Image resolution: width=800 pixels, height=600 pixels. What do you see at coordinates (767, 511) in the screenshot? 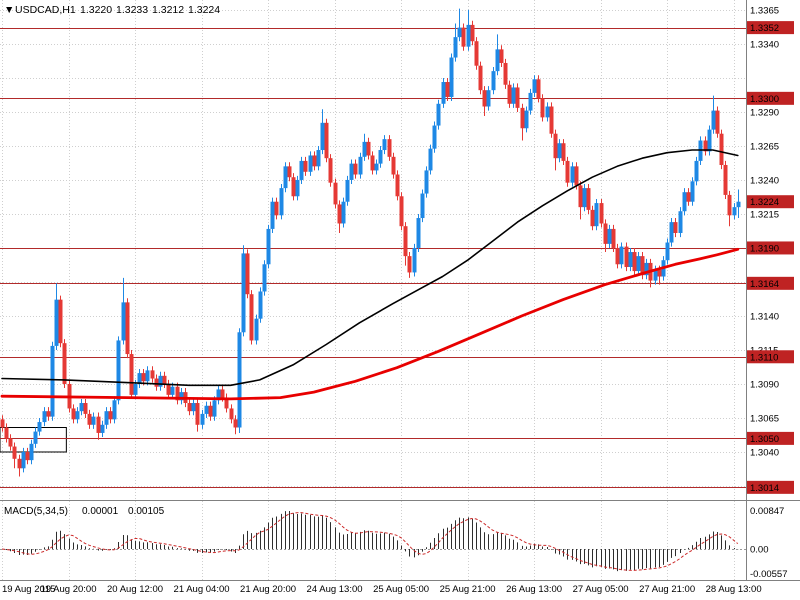
I see `macd-axis-label: 0.00847` at bounding box center [767, 511].